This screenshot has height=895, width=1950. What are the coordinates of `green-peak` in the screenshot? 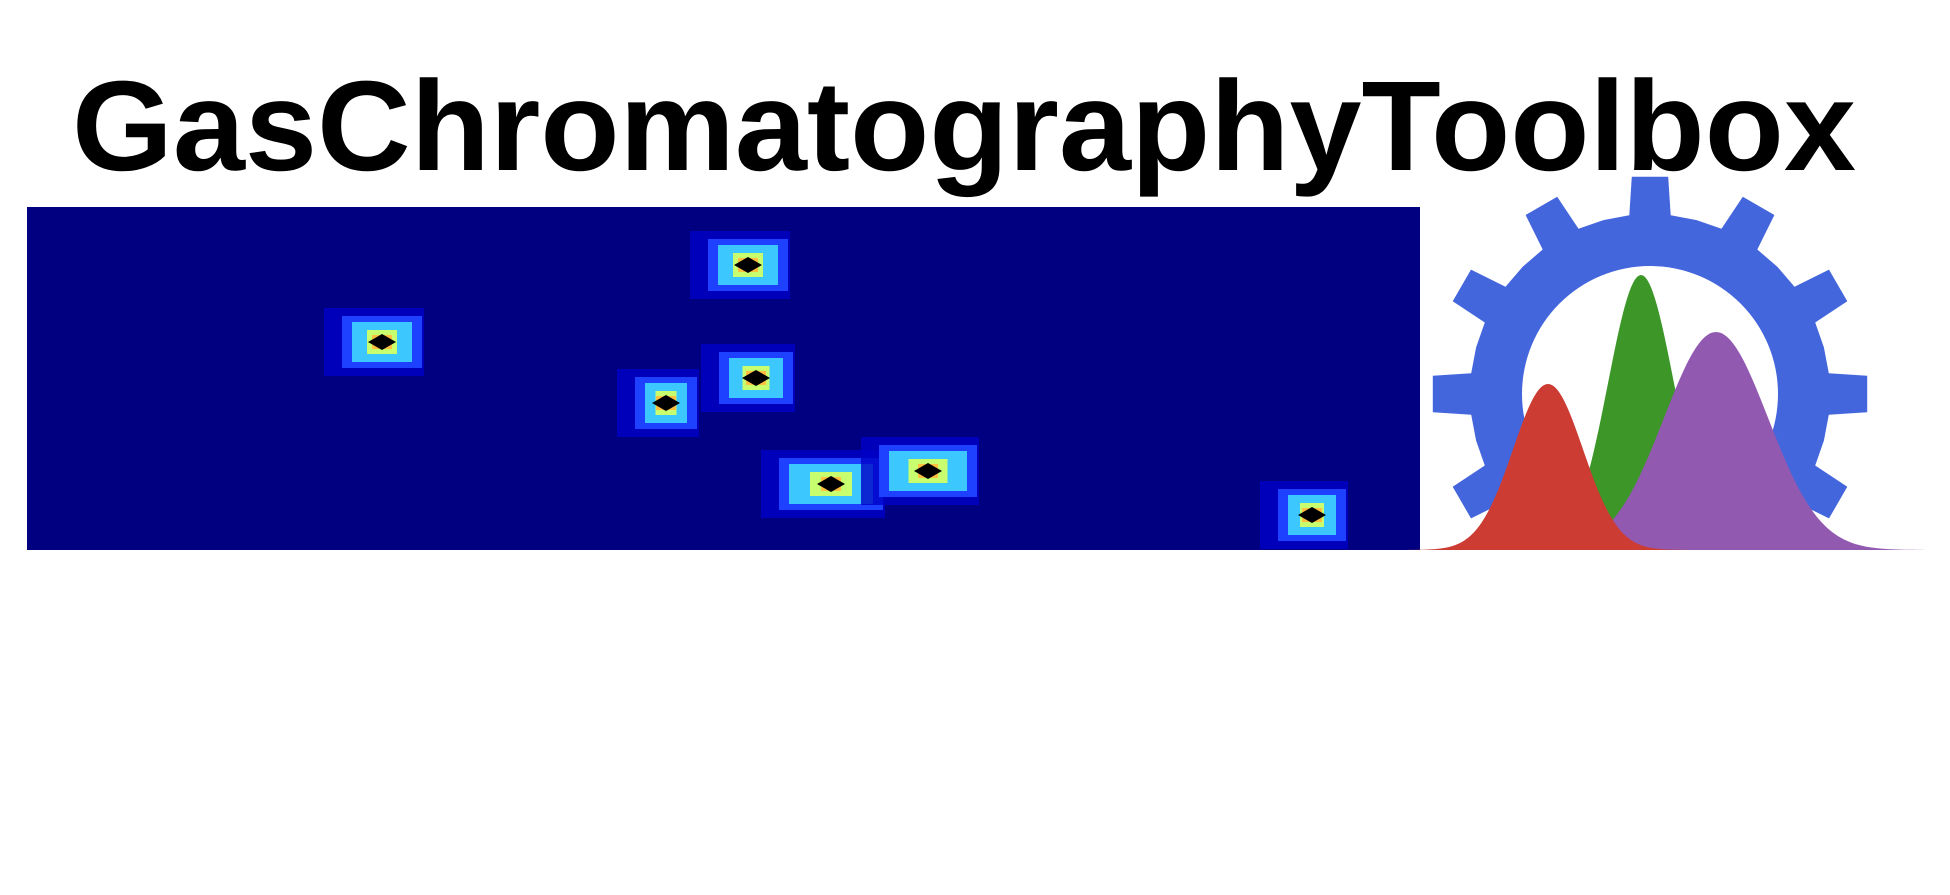 It's located at (1641, 412).